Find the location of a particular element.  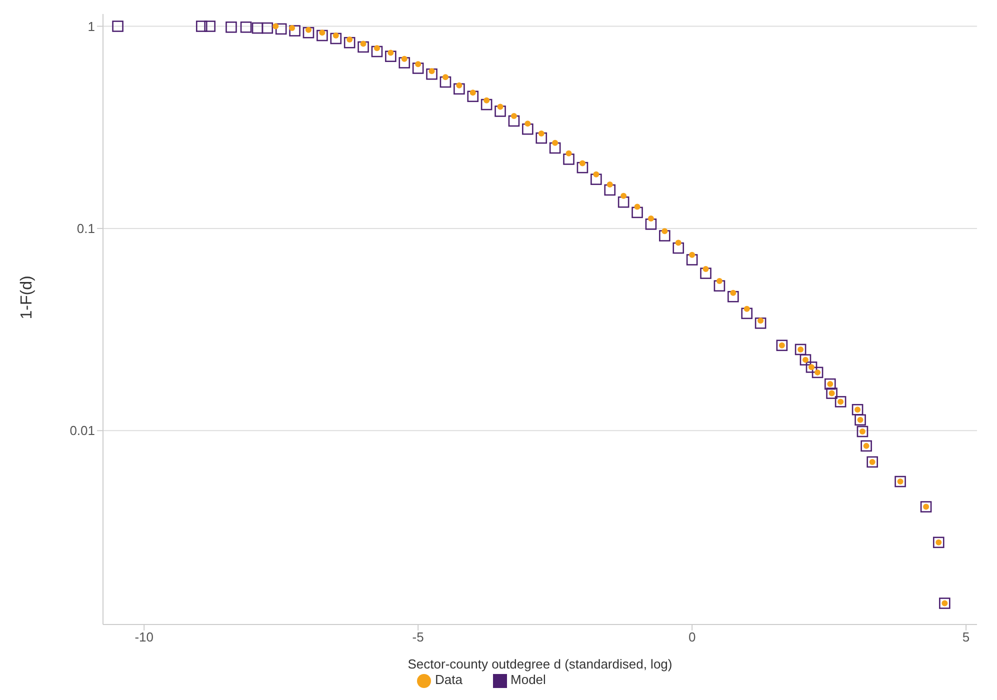

y-tick-label: 1 is located at coordinates (91, 26).